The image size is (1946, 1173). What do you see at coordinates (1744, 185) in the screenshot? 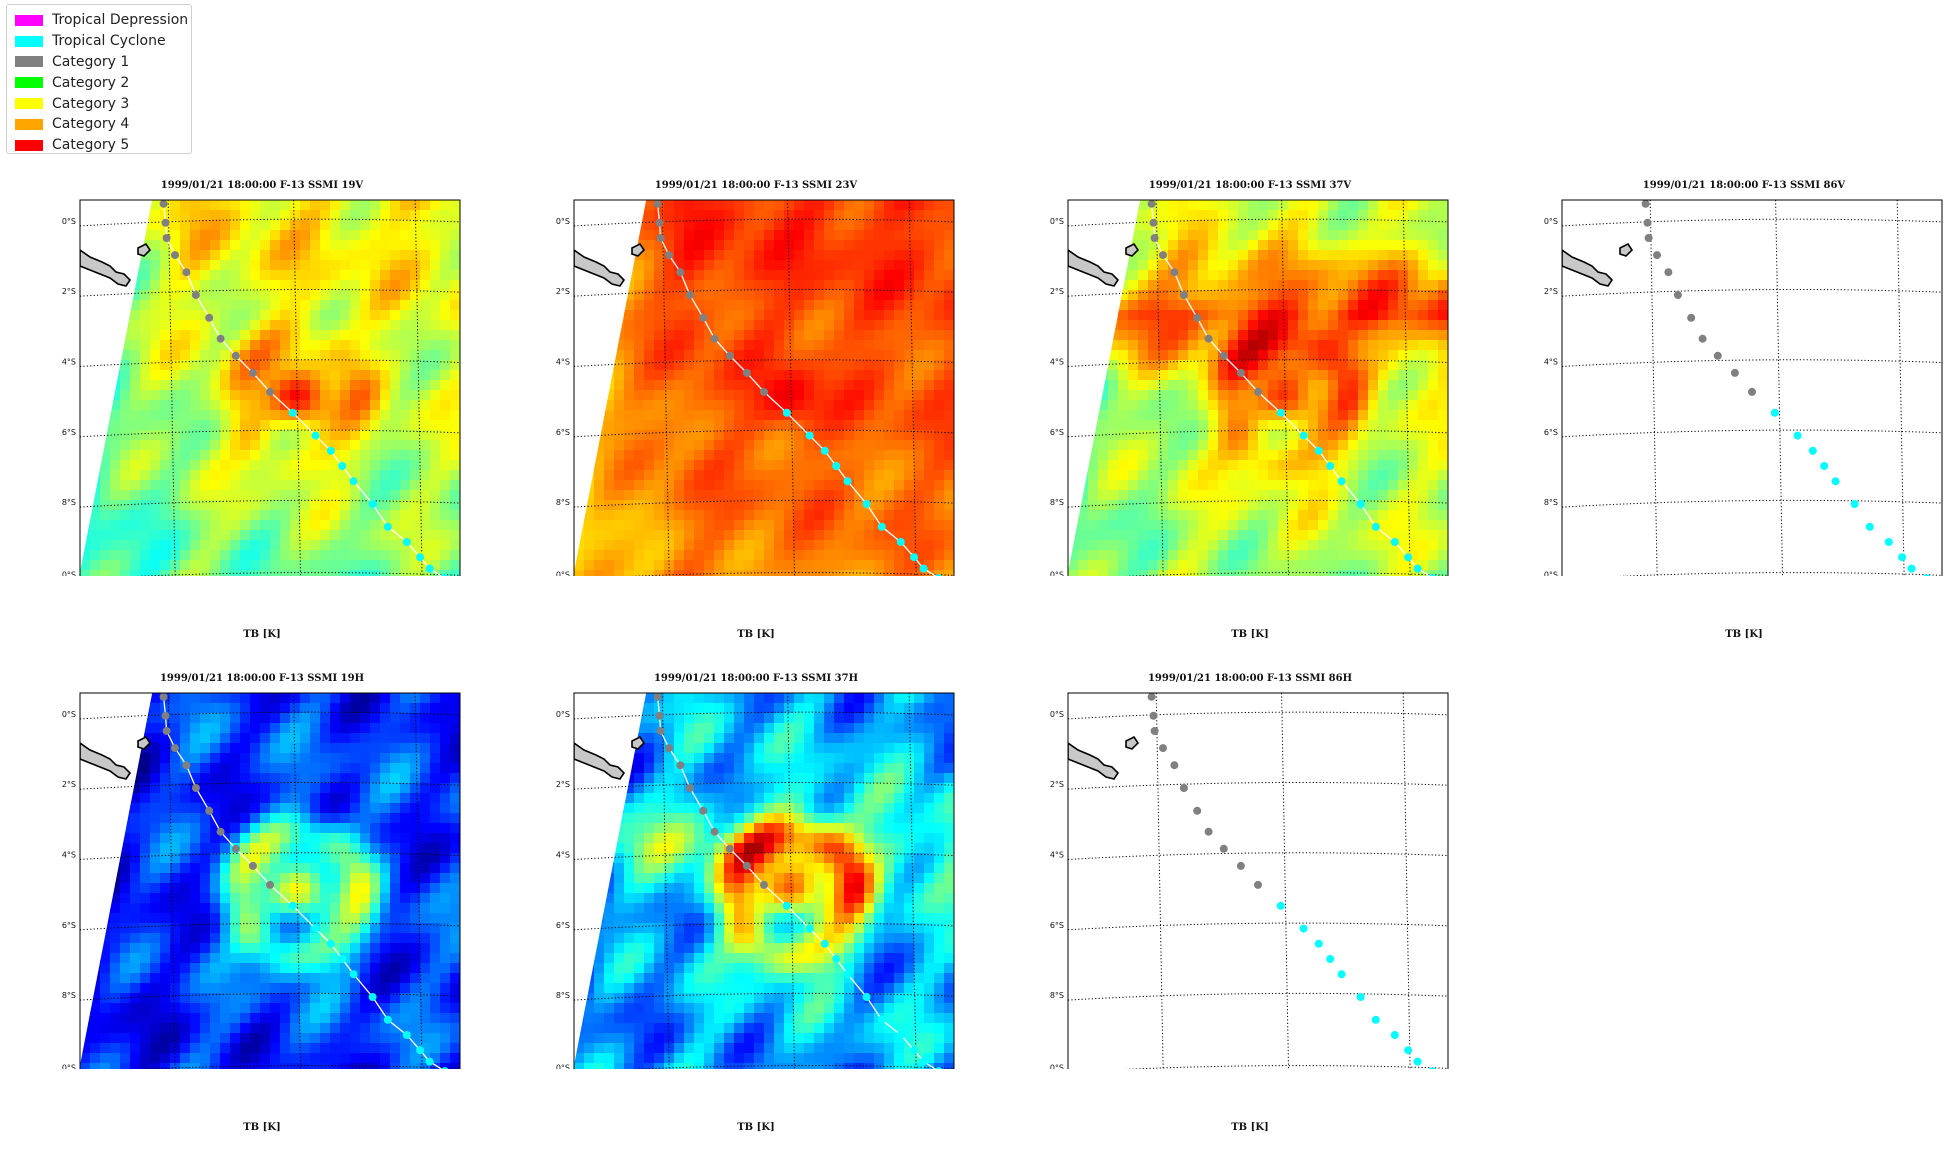
I see `panel-title: 1999/01/21 18:00:00 F-13 SSMI 86V` at bounding box center [1744, 185].